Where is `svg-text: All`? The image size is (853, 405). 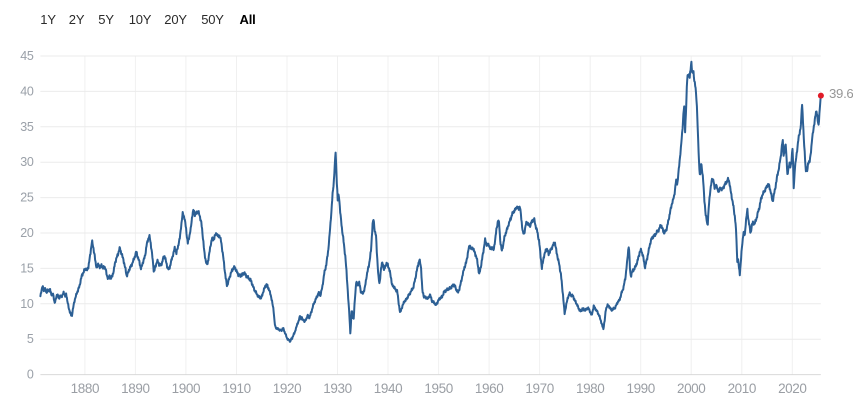
svg-text: All is located at coordinates (248, 19).